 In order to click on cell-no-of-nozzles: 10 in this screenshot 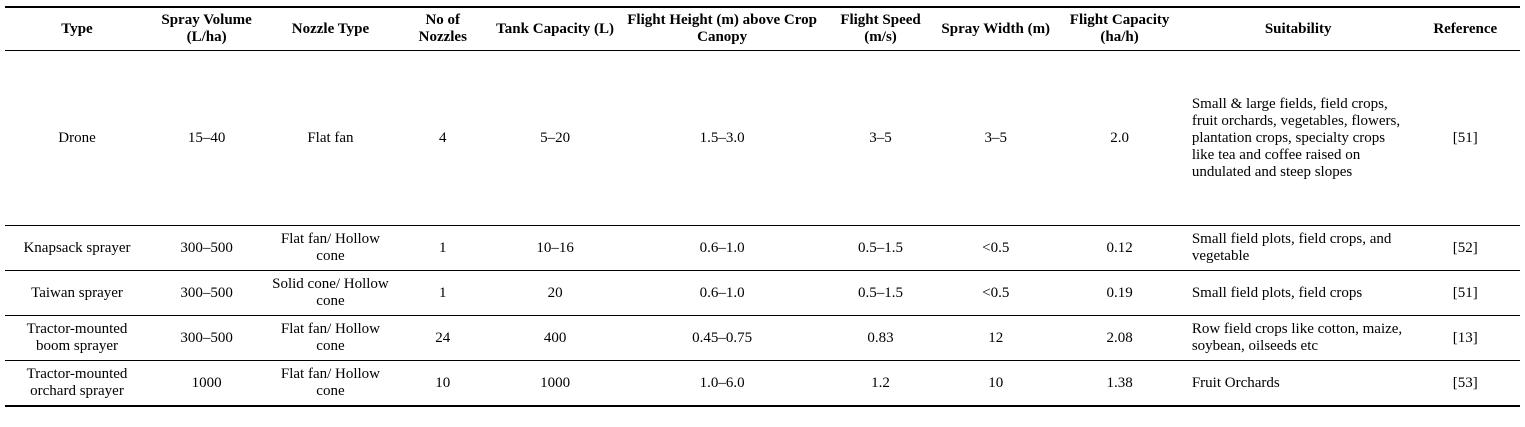, I will do `click(443, 382)`.